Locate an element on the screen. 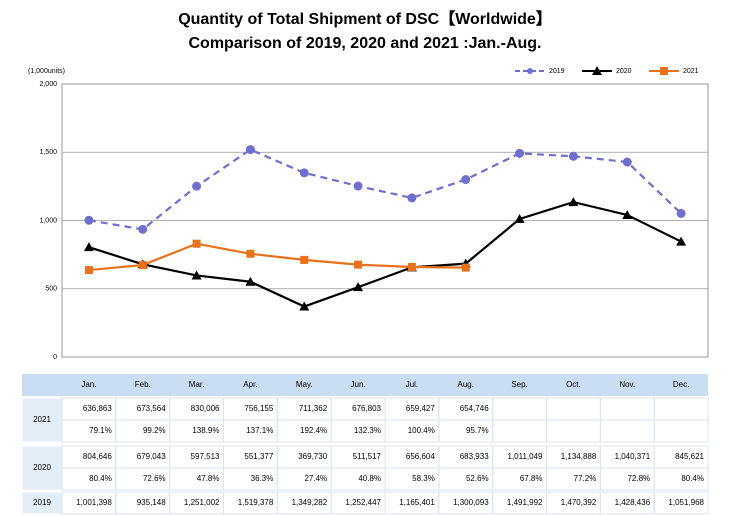  table-ratio: 80.4% is located at coordinates (100, 478).